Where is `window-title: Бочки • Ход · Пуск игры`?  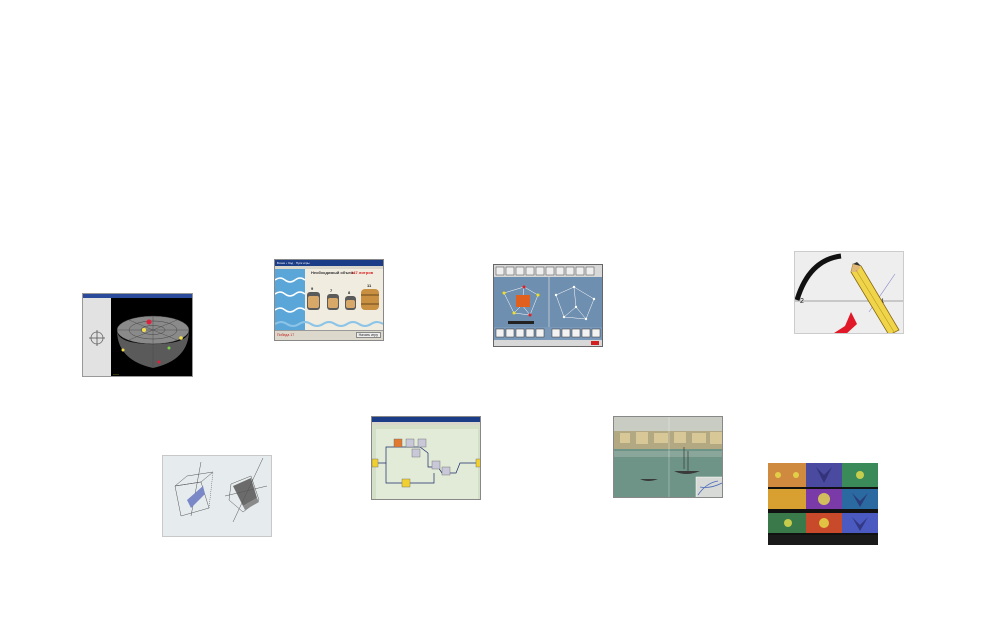
window-title: Бочки • Ход · Пуск игры is located at coordinates (293, 263).